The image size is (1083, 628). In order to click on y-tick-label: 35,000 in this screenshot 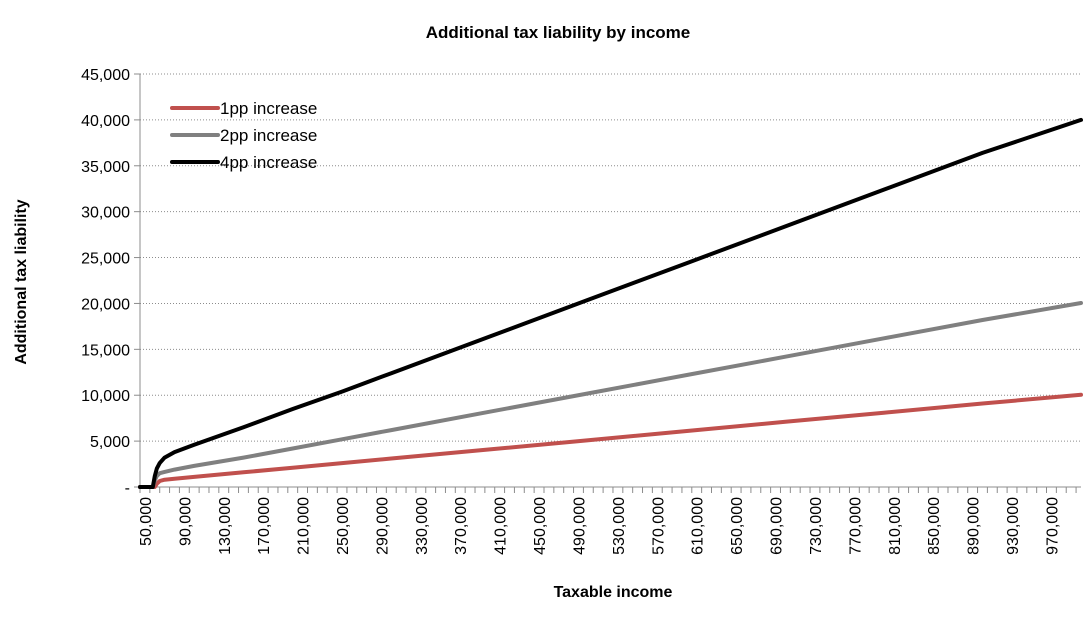, I will do `click(105, 167)`.